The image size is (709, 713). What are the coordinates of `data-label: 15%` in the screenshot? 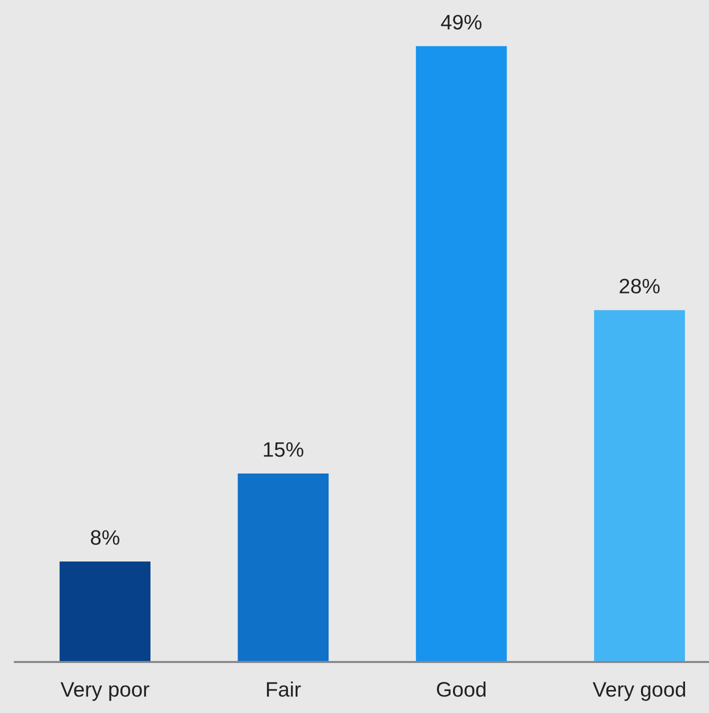 It's located at (284, 449).